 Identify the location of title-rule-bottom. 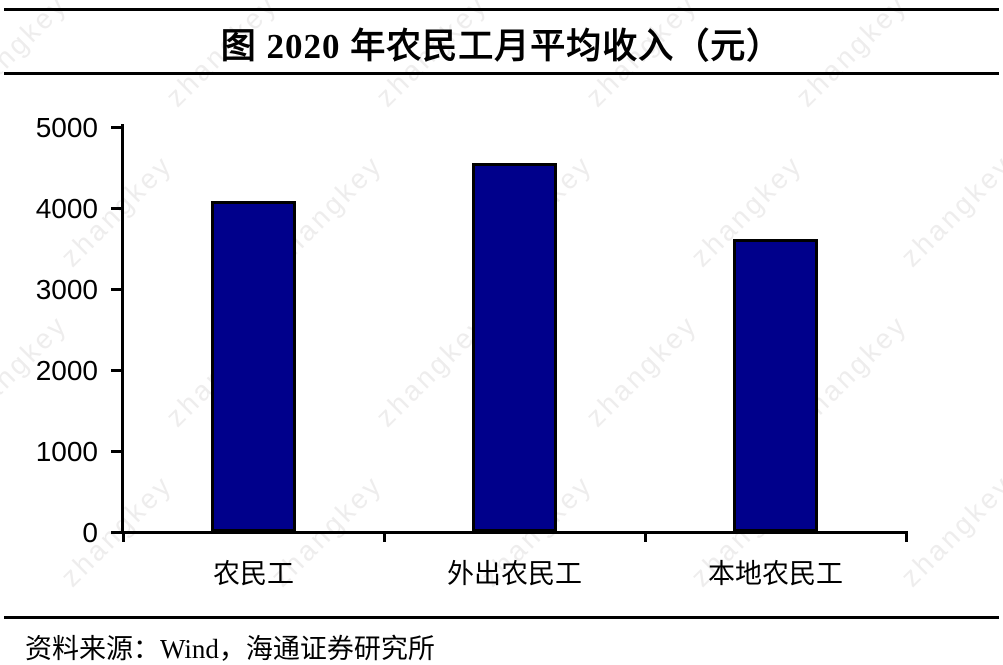
(501, 73).